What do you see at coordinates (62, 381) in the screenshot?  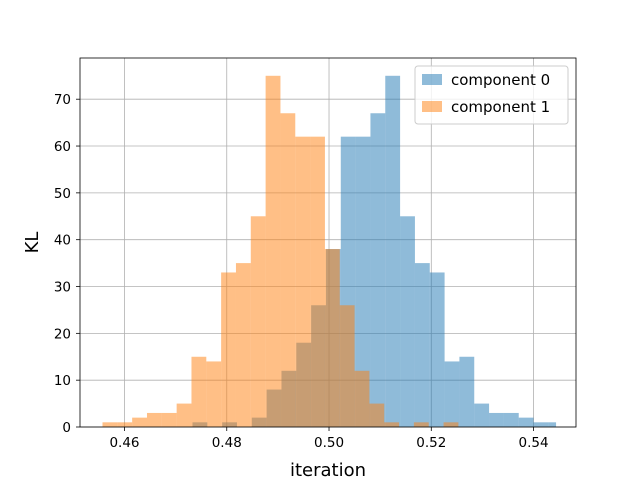 I see `y-tick-label-1: 10` at bounding box center [62, 381].